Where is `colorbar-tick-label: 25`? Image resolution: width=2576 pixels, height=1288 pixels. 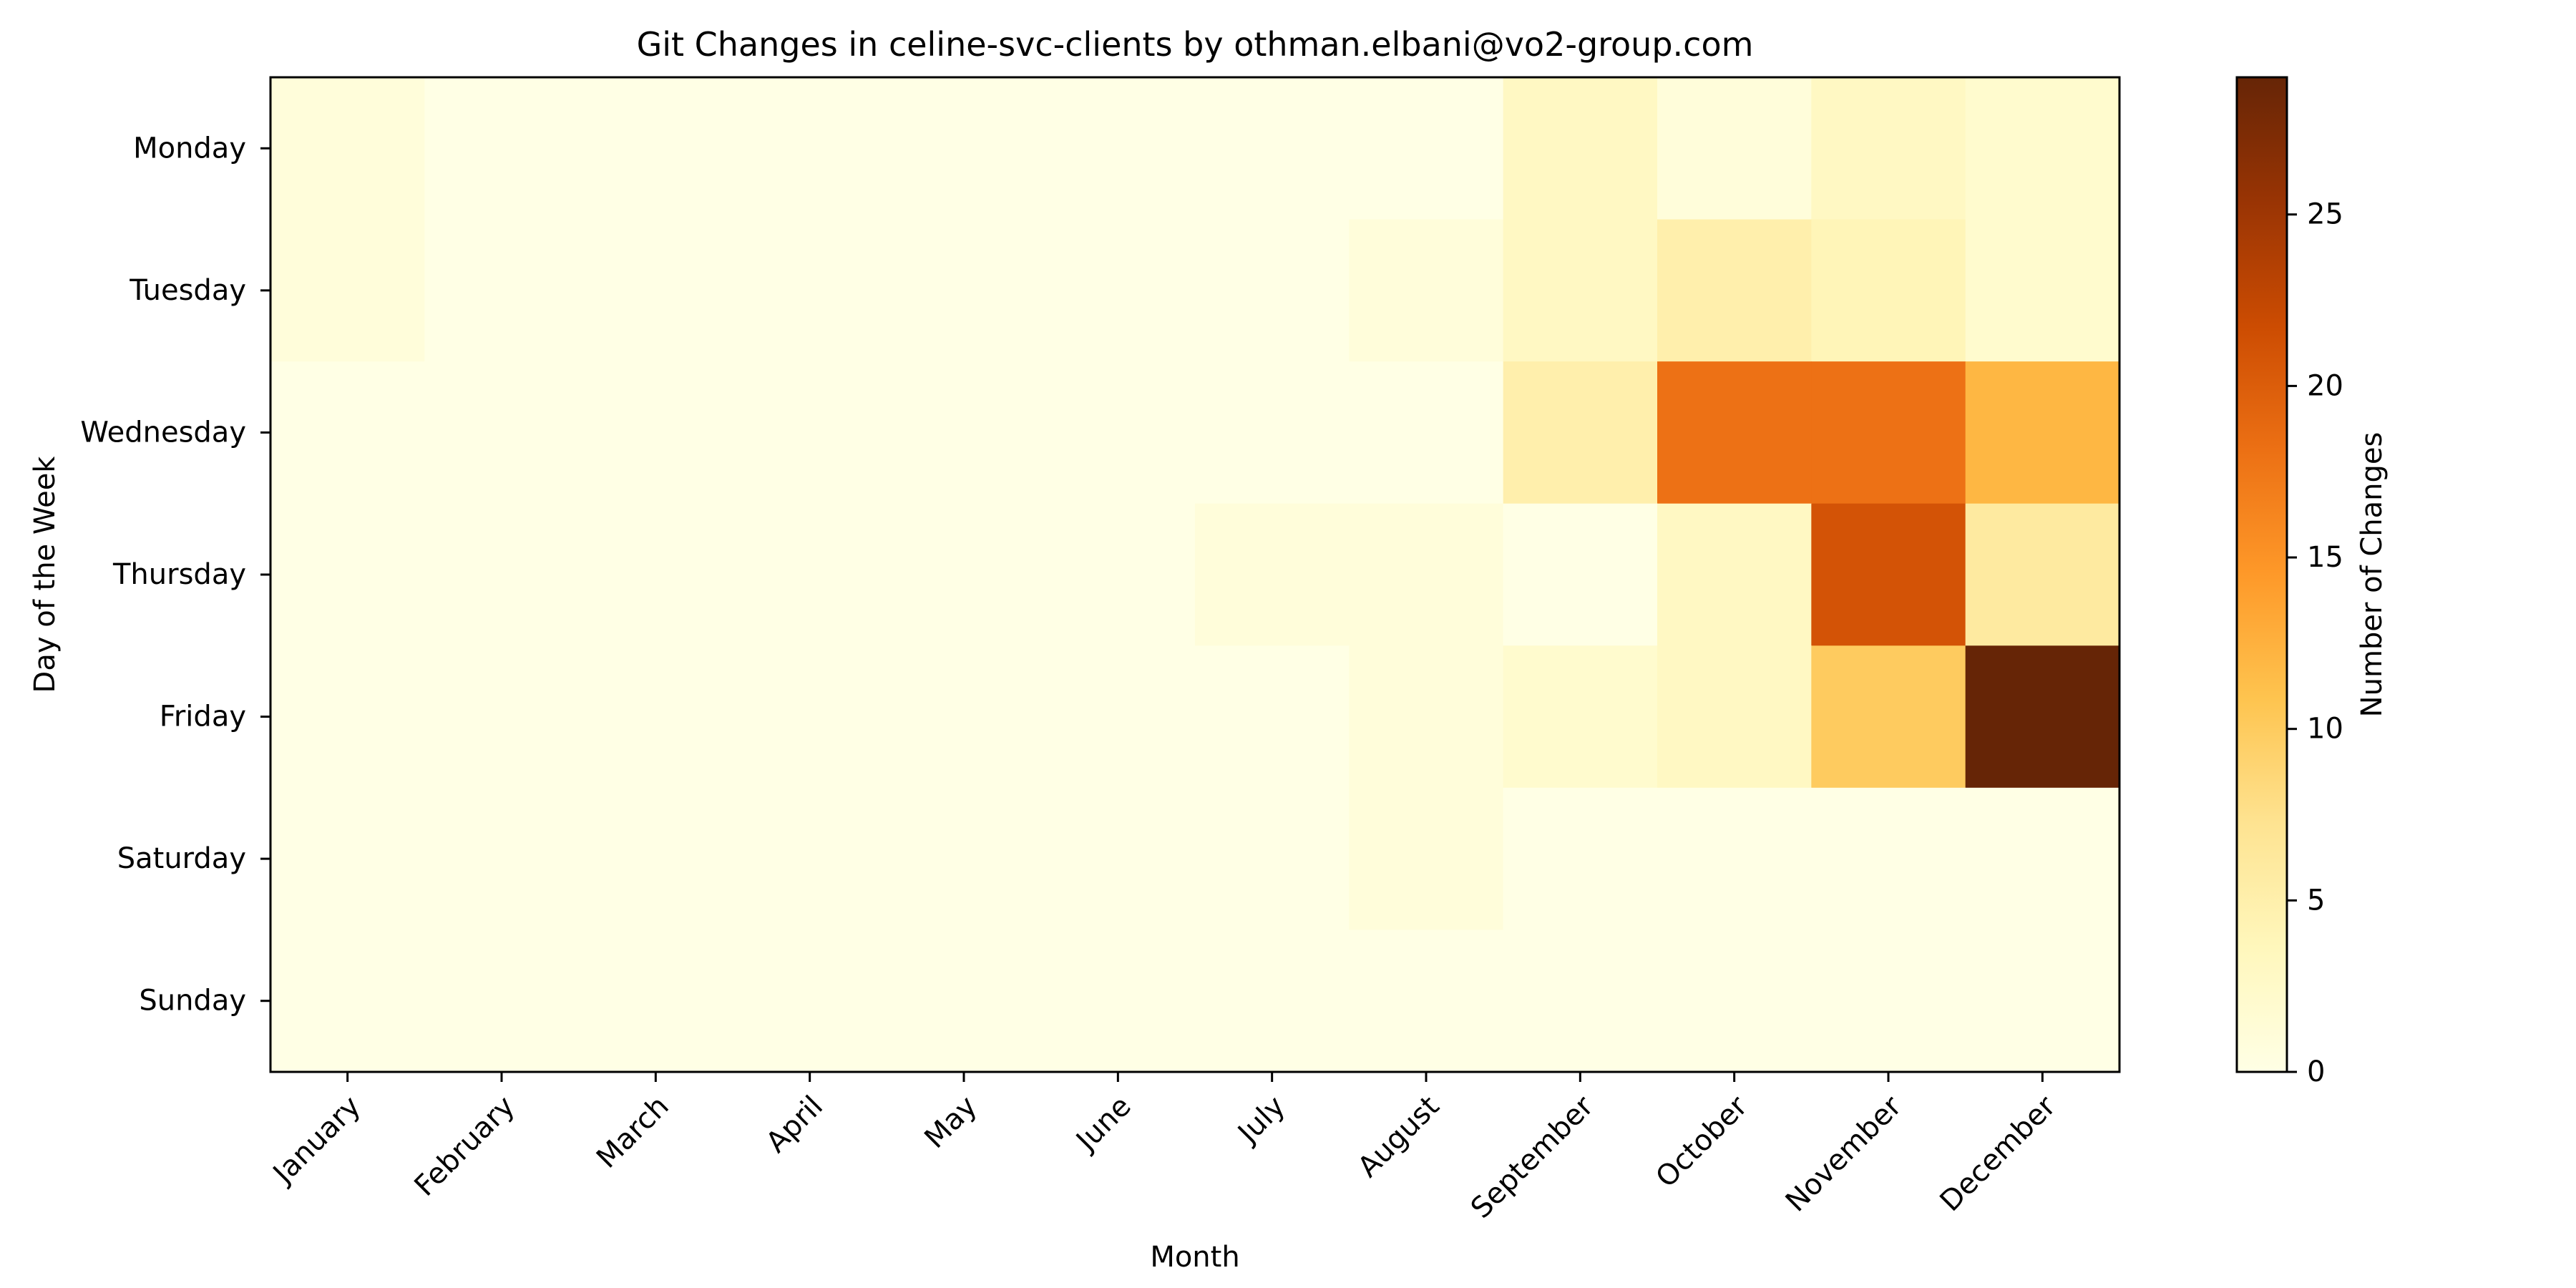
colorbar-tick-label: 25 is located at coordinates (2325, 214).